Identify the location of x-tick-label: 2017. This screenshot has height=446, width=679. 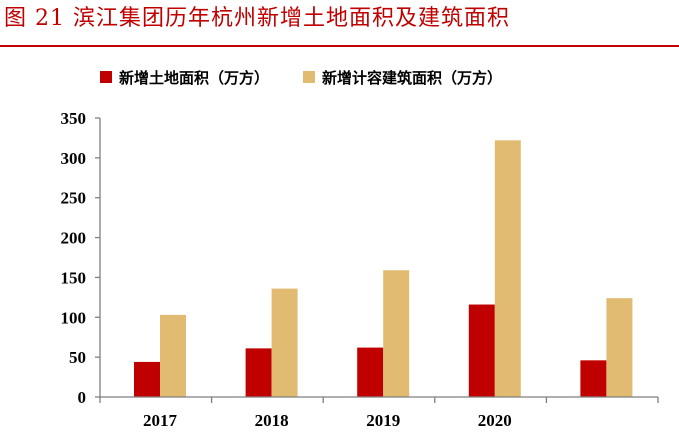
(160, 420).